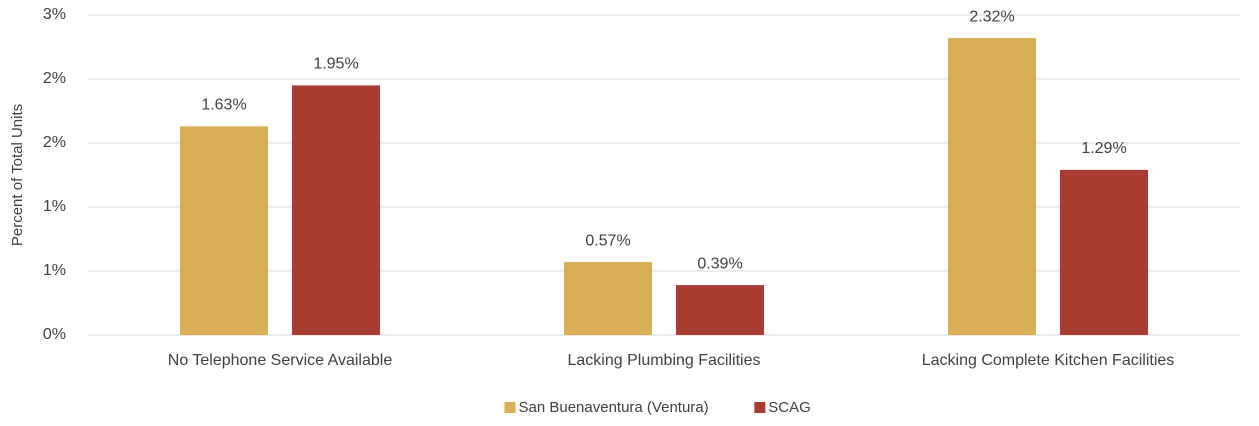  I want to click on y-tick-label: 0%, so click(54, 334).